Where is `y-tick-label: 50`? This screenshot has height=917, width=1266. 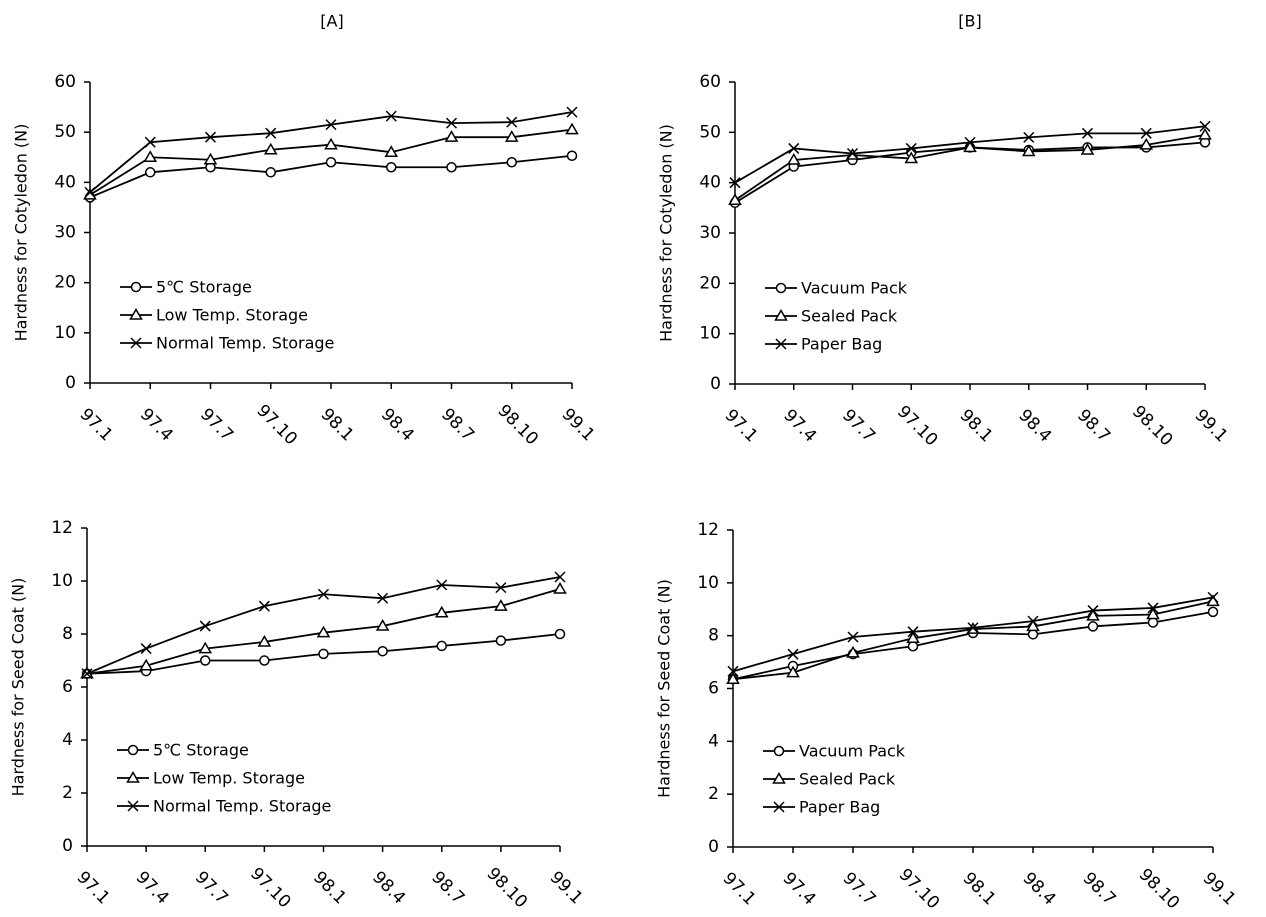 y-tick-label: 50 is located at coordinates (65, 132).